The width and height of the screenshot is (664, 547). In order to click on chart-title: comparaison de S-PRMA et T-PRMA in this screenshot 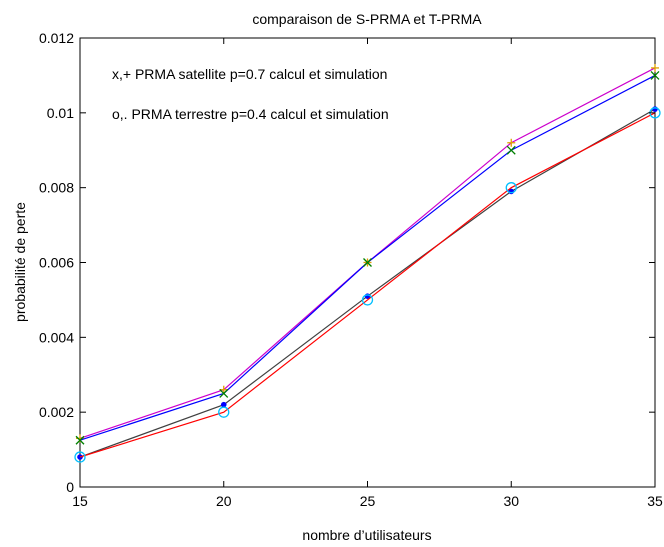, I will do `click(367, 19)`.